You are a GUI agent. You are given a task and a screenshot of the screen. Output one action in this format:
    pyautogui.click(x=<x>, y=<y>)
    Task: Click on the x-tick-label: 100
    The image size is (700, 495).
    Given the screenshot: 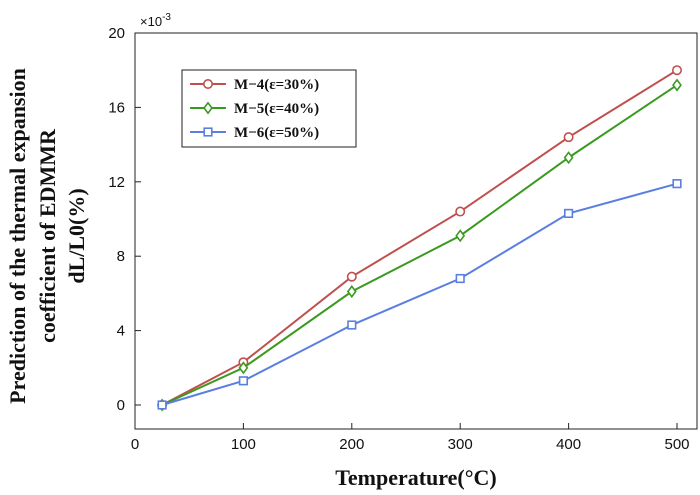 What is the action you would take?
    pyautogui.click(x=243, y=444)
    